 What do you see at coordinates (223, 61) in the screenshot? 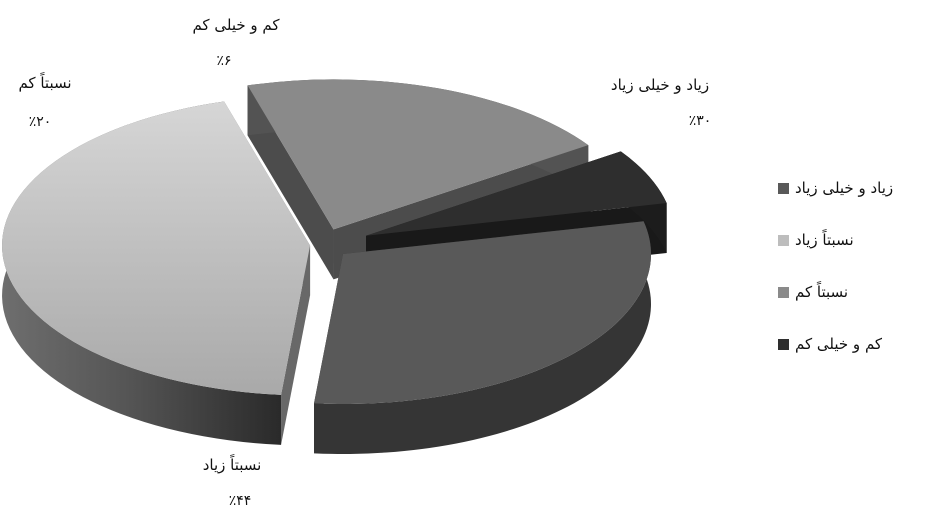
I see `slice-value-label: ٪۶` at bounding box center [223, 61].